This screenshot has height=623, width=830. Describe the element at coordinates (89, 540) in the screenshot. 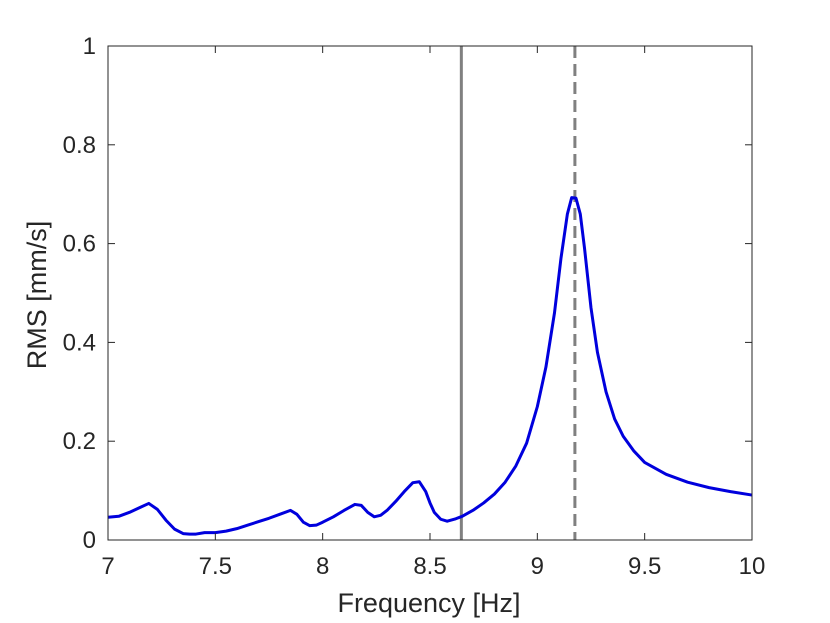

I see `y-tick-label: 0` at that location.